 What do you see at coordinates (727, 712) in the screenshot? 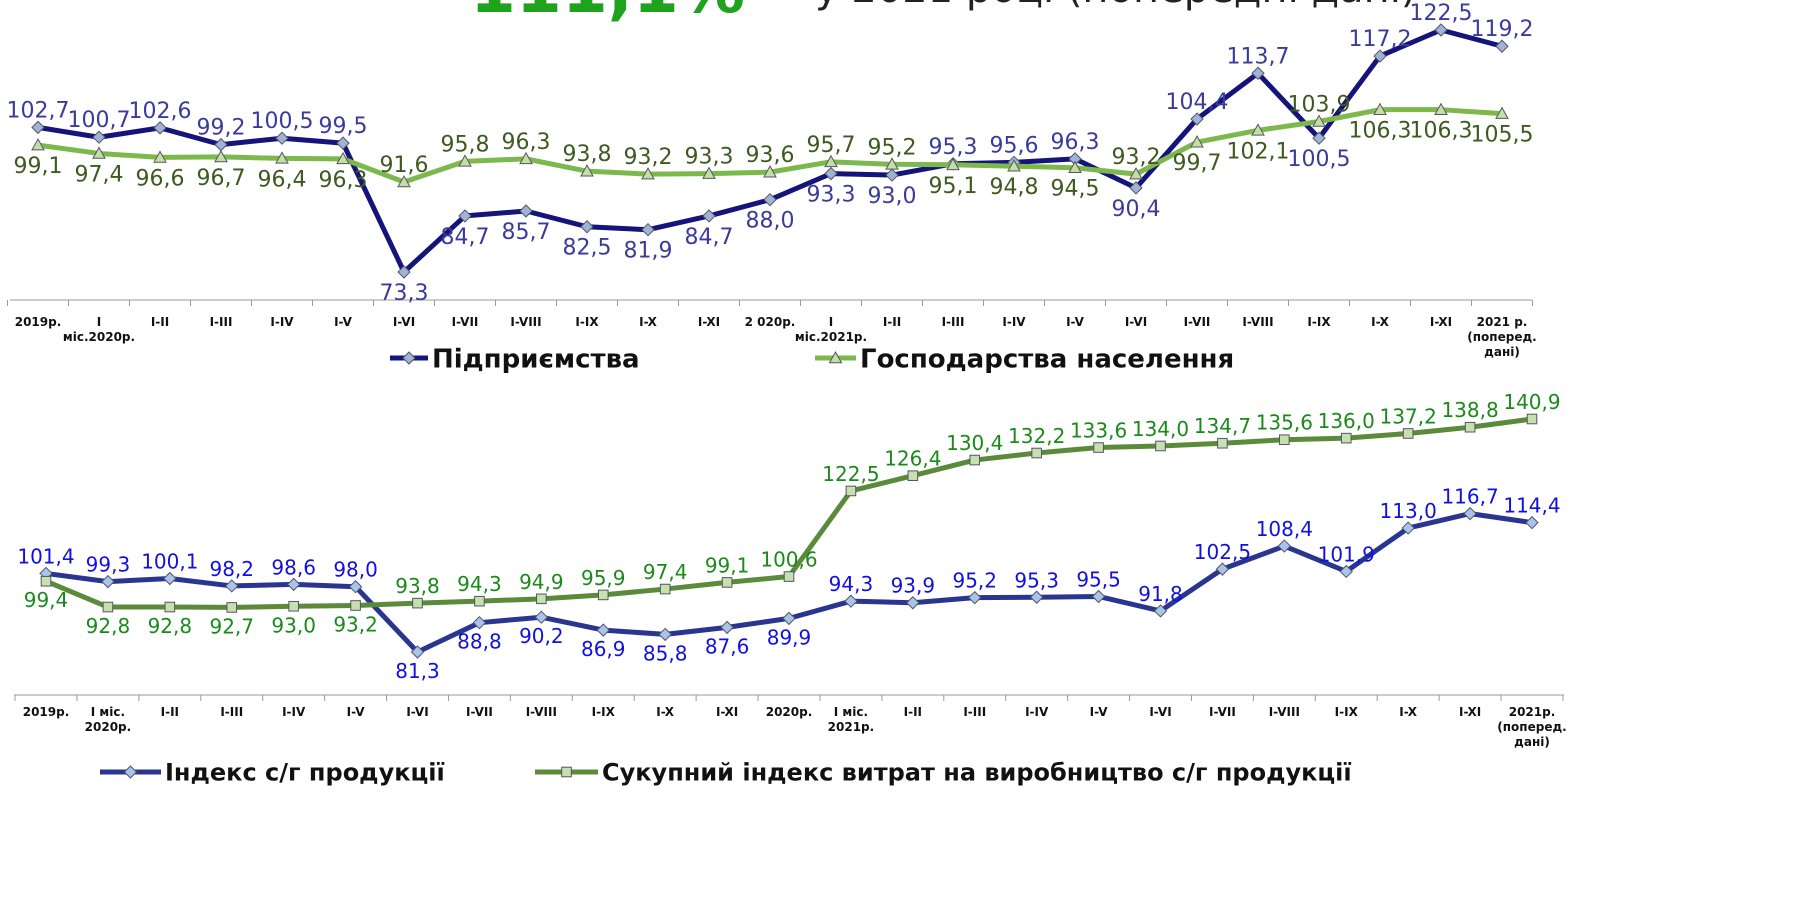
I see `x-tick-label: I-XI` at bounding box center [727, 712].